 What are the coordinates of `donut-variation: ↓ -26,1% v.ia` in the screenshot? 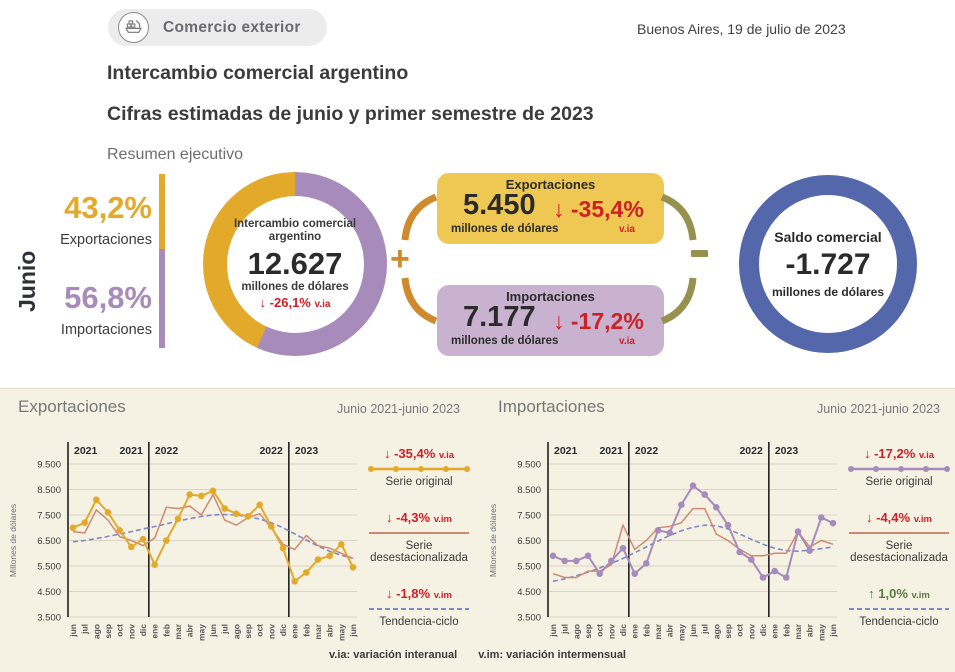 It's located at (295, 302).